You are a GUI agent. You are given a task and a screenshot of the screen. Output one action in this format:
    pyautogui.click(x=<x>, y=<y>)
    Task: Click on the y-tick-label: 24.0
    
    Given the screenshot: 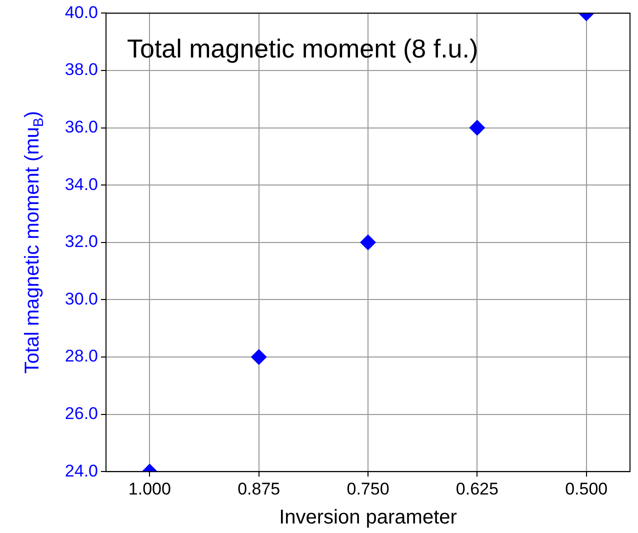 What is the action you would take?
    pyautogui.click(x=81, y=470)
    